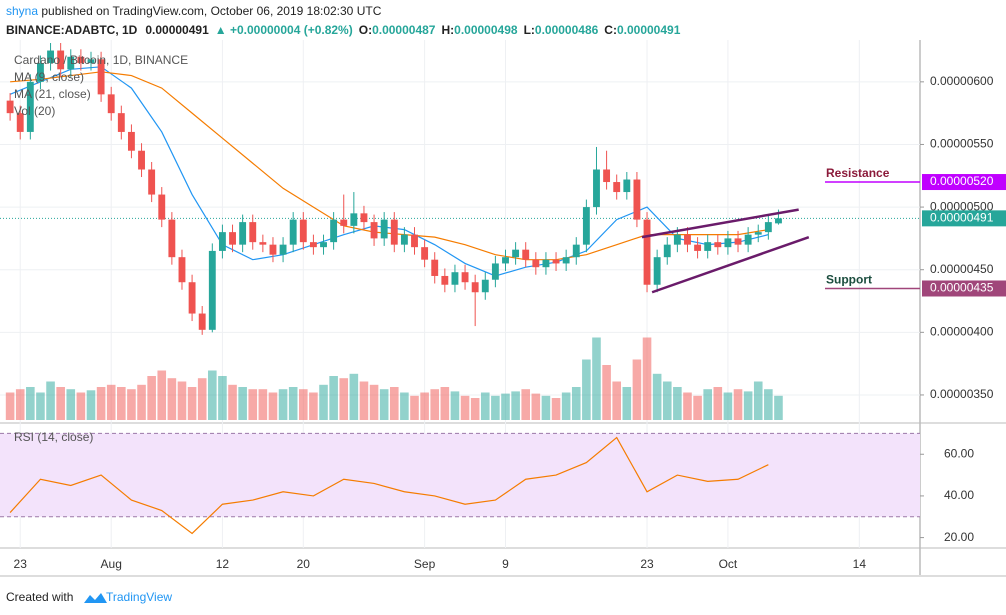  Describe the element at coordinates (284, 30) in the screenshot. I see `change: ▲ +0.00000004 (+0.82%)` at that location.